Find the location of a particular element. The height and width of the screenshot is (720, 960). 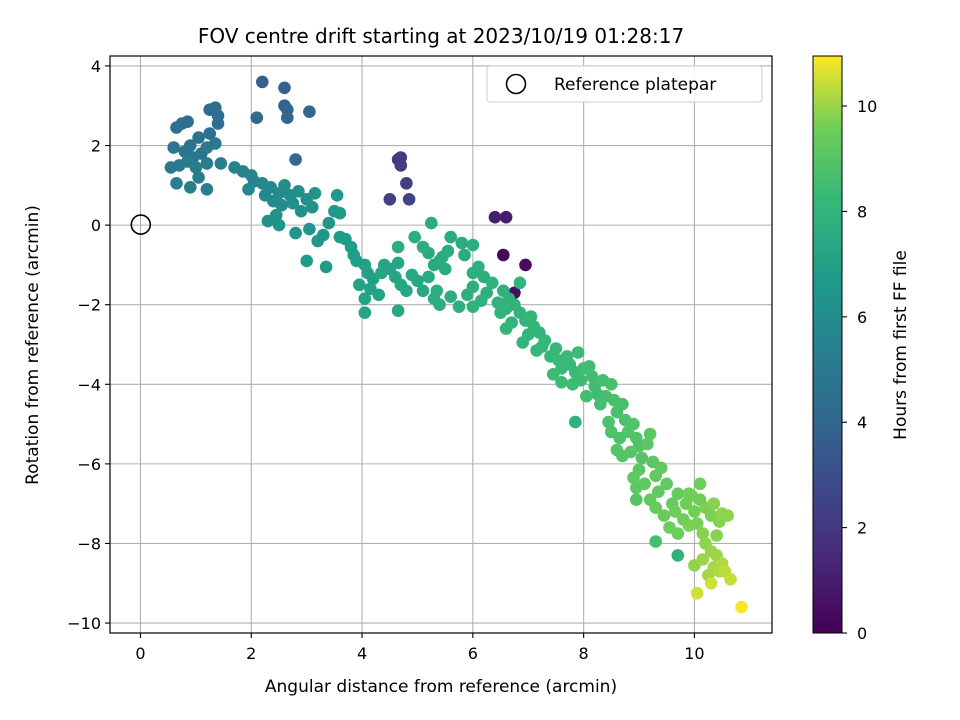

legend-marker is located at coordinates (516, 84).